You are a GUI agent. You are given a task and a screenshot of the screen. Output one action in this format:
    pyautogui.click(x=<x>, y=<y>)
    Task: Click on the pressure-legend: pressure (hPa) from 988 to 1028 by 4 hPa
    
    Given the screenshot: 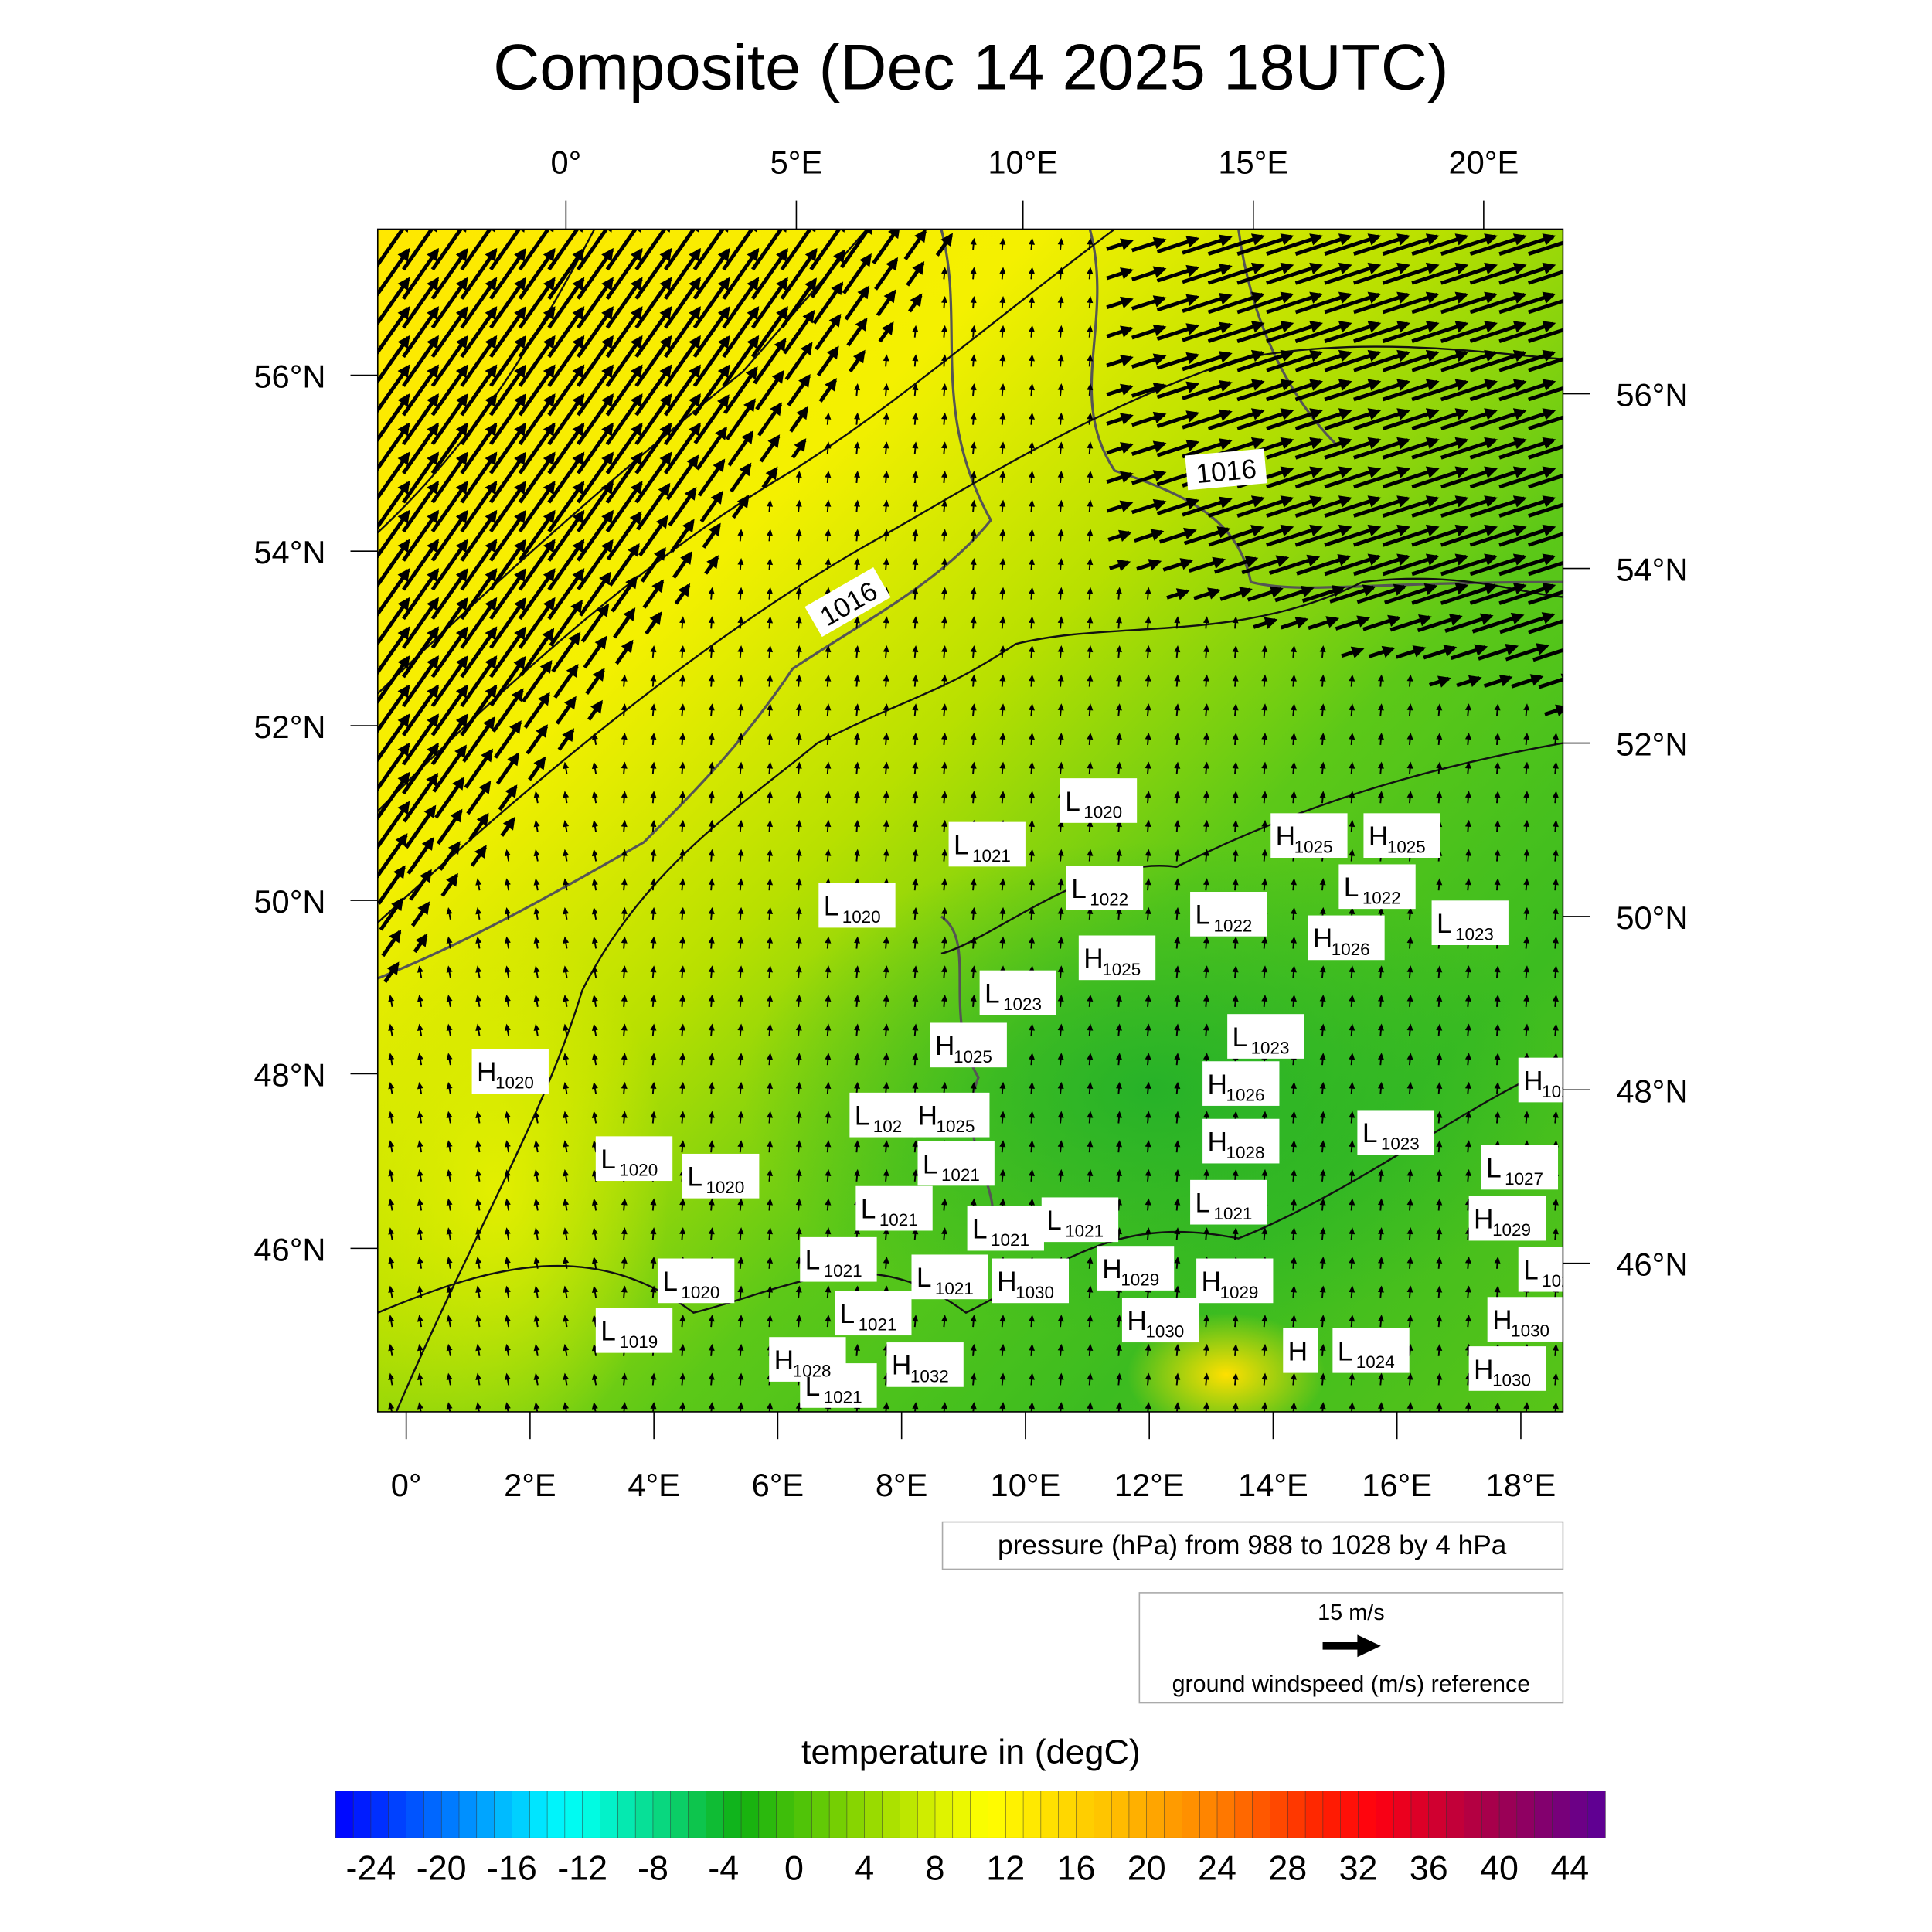 What is the action you would take?
    pyautogui.click(x=1253, y=1546)
    